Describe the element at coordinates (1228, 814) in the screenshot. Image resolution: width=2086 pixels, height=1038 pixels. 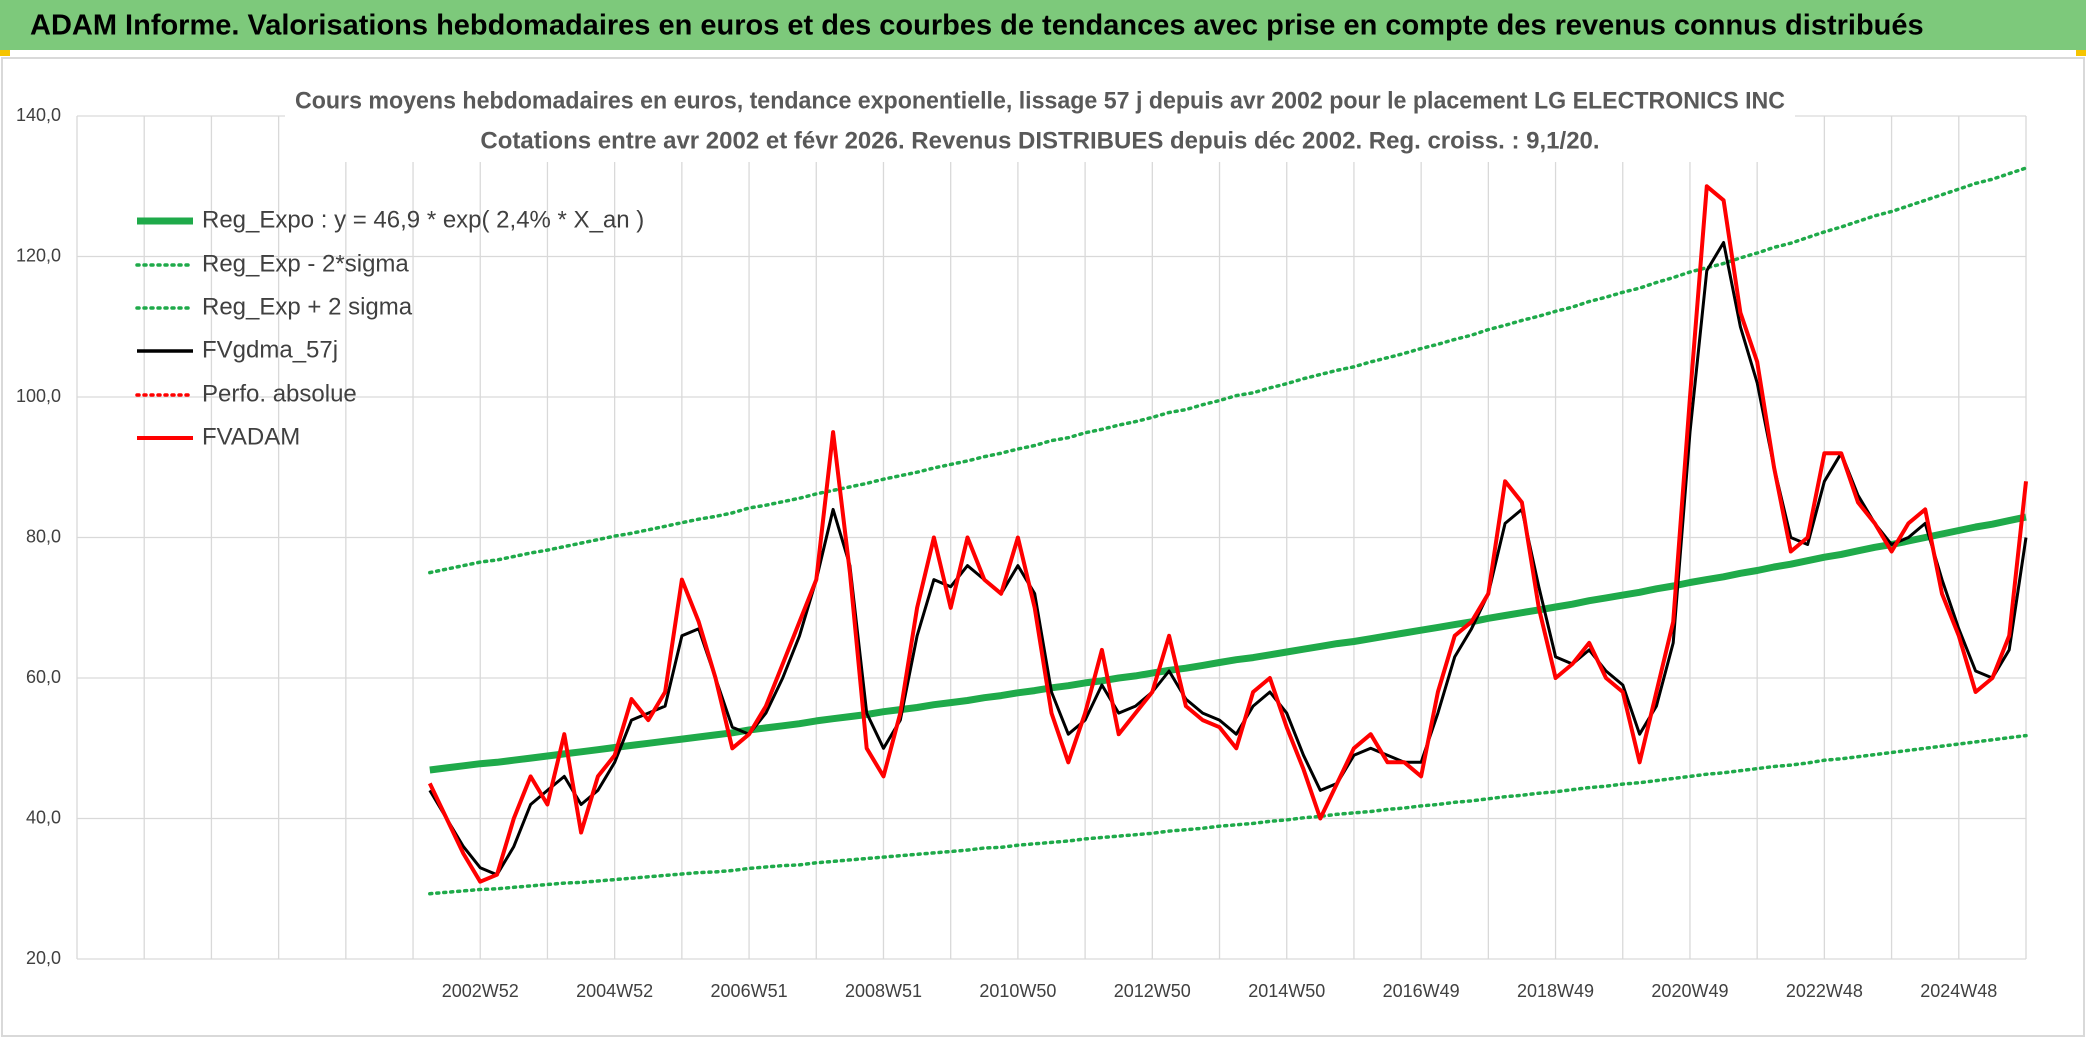
I see `series-line` at that location.